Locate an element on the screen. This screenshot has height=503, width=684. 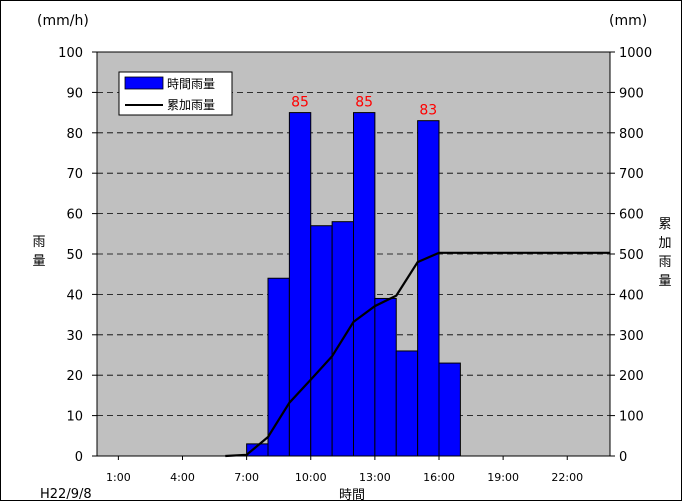
right-tick-label: 700 is located at coordinates (631, 174).